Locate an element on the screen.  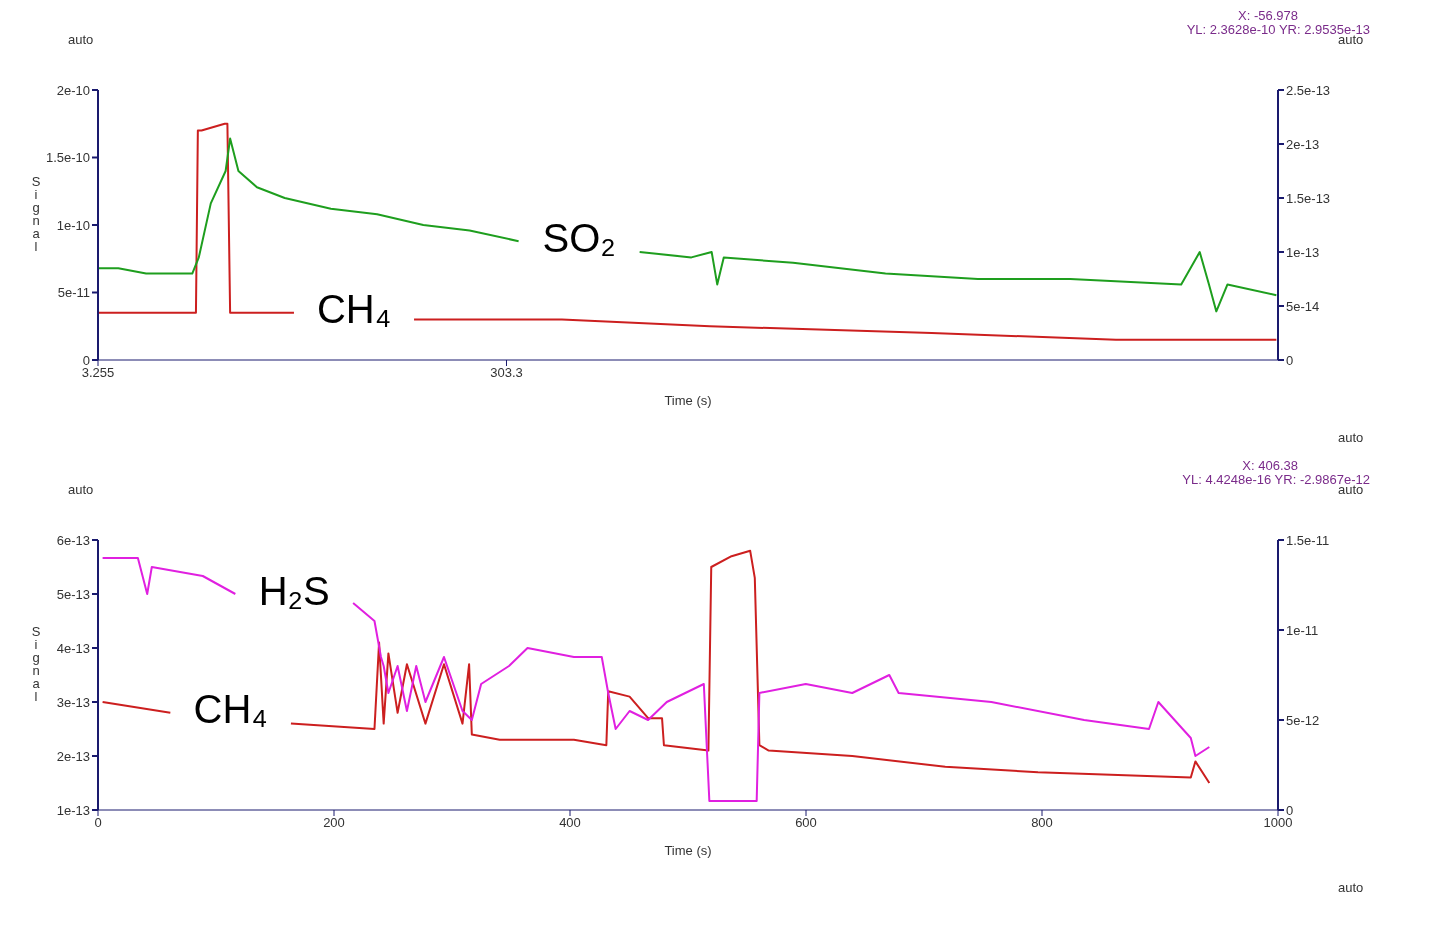
y-tick-label: 3e-13 is located at coordinates (73, 702).